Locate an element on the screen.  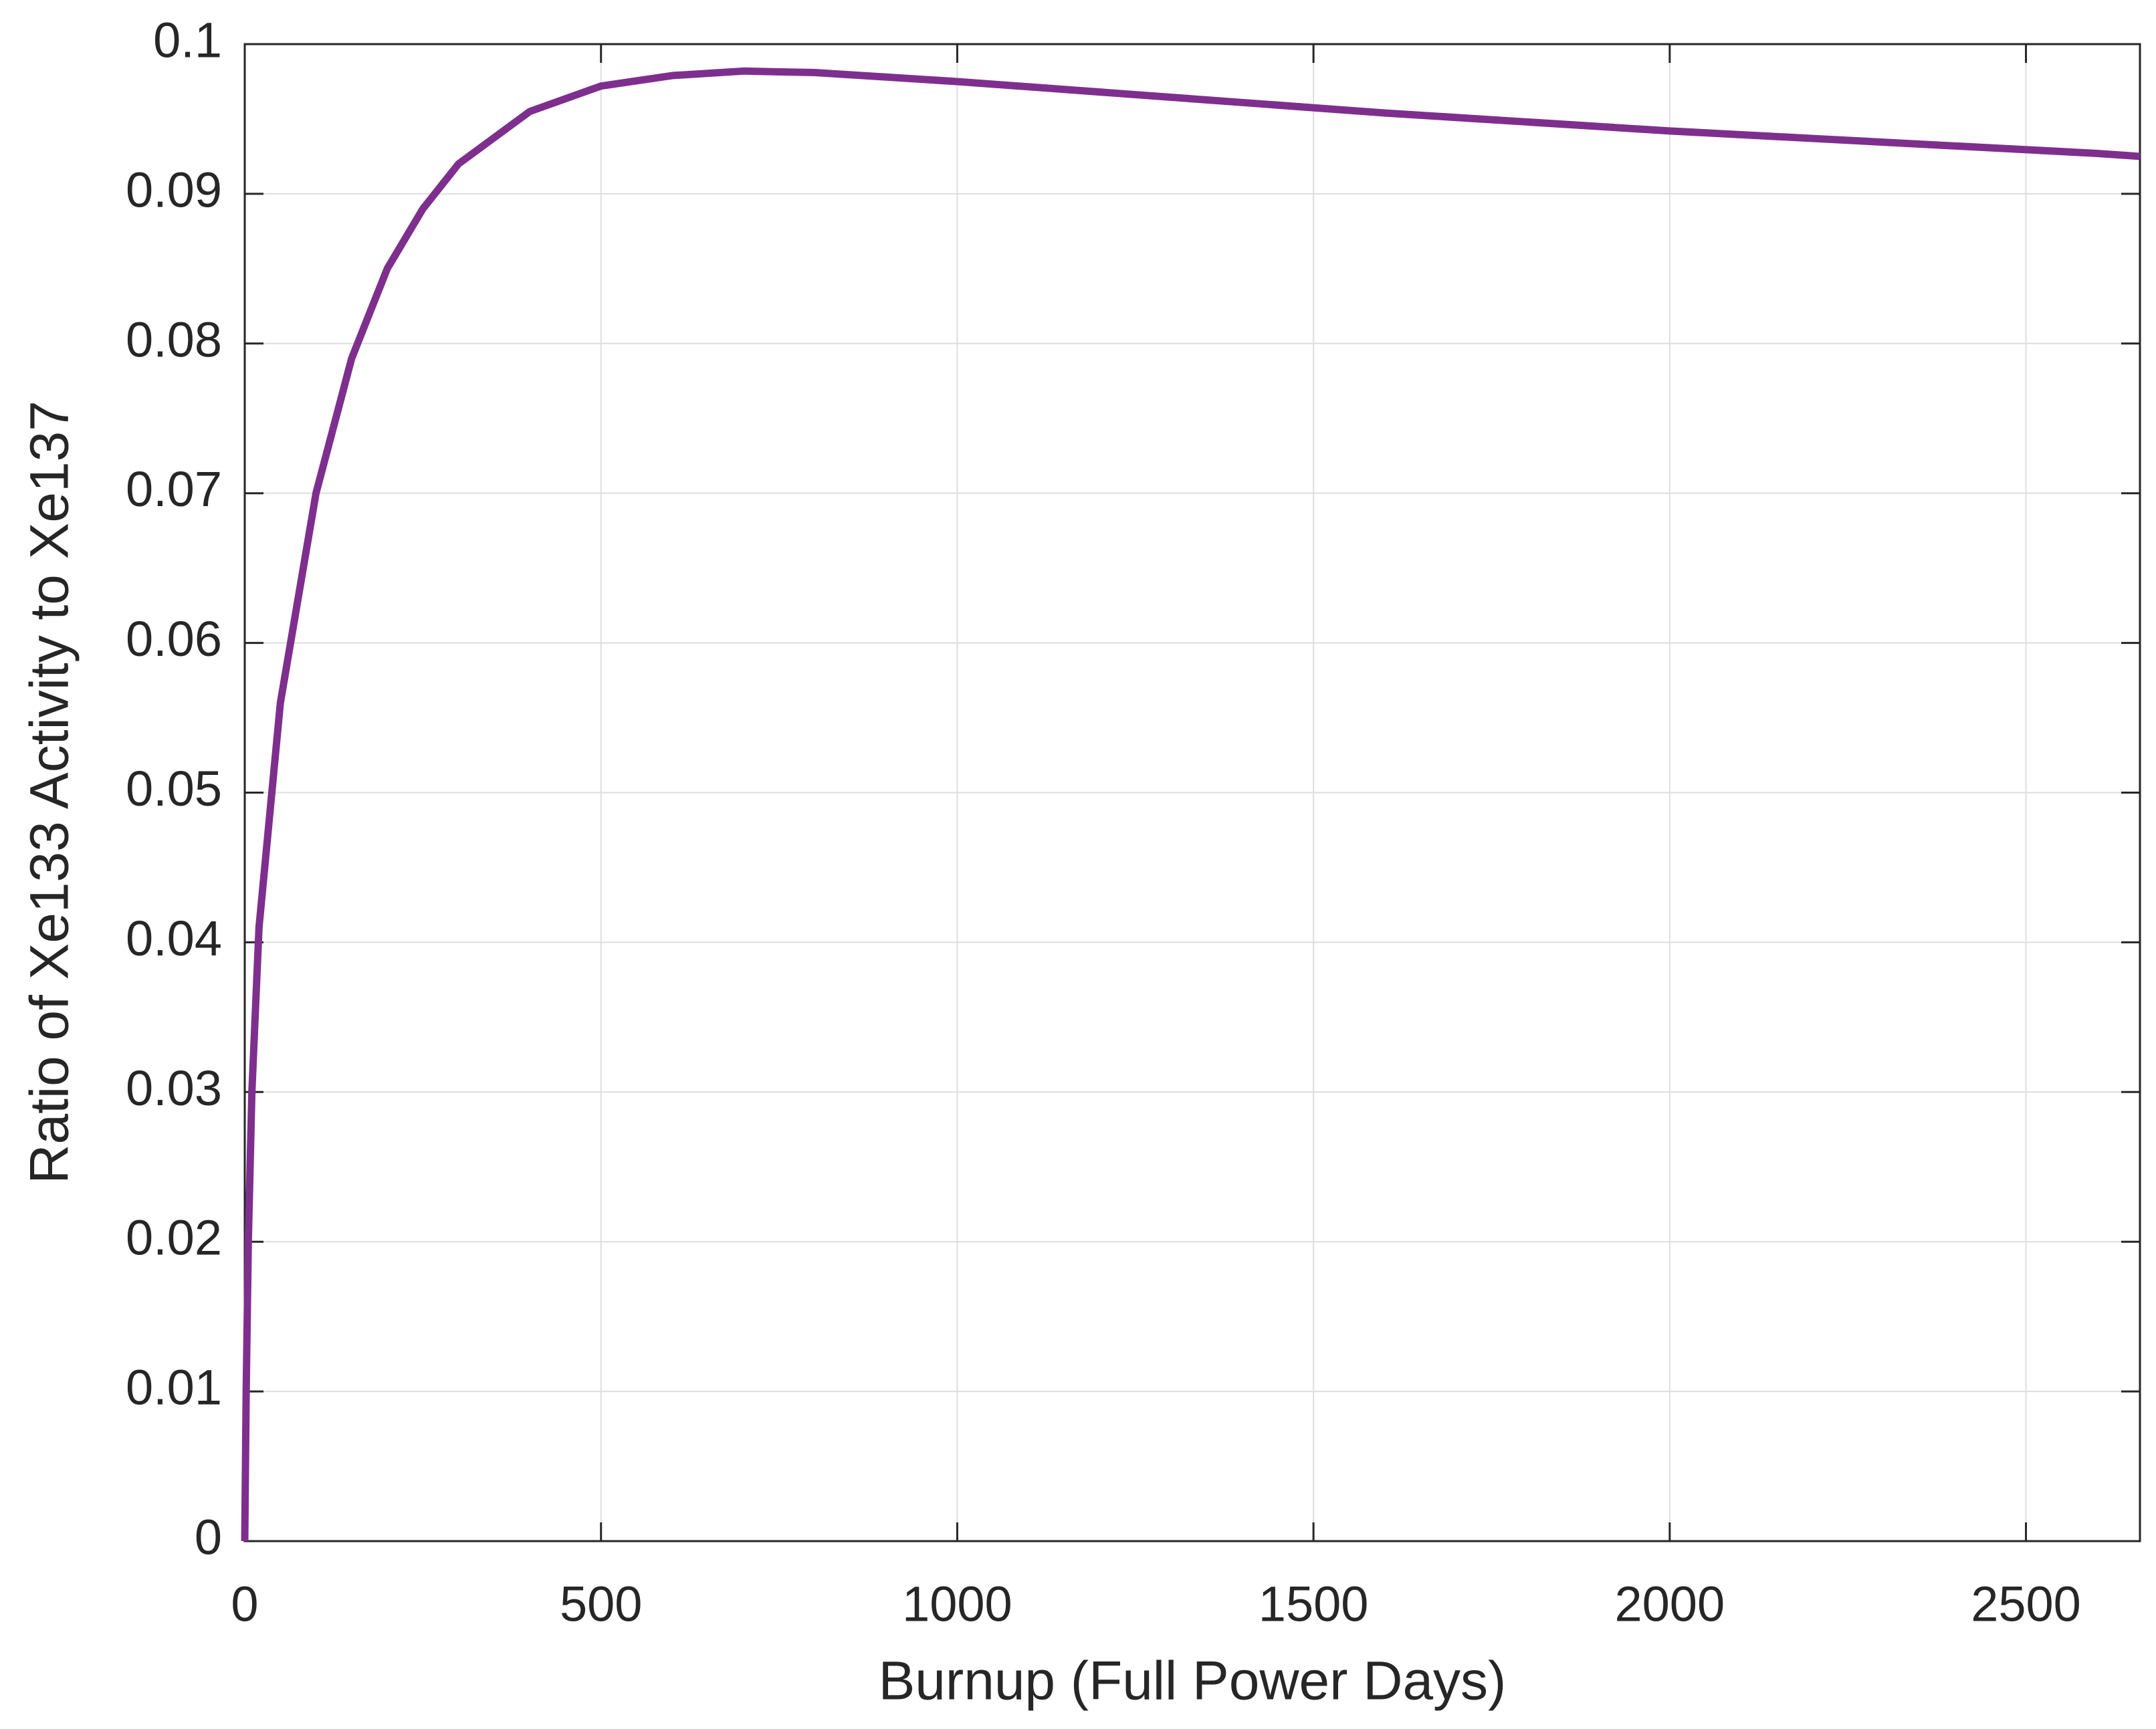
x-tick-label: 2500 is located at coordinates (2026, 1605).